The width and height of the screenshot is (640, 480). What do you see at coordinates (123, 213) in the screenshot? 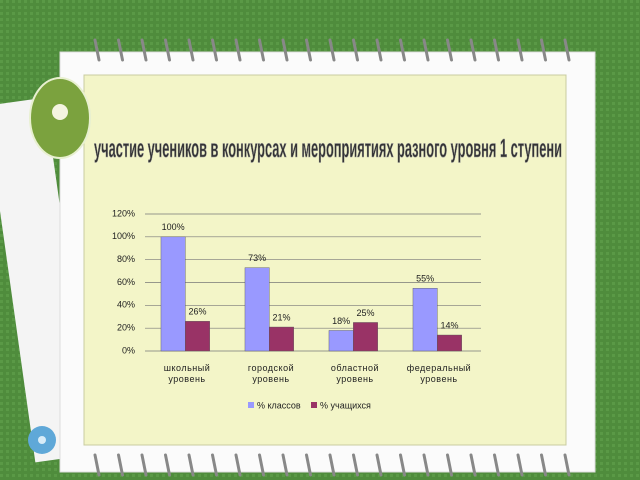
I see `y-tick-label: 120%` at bounding box center [123, 213].